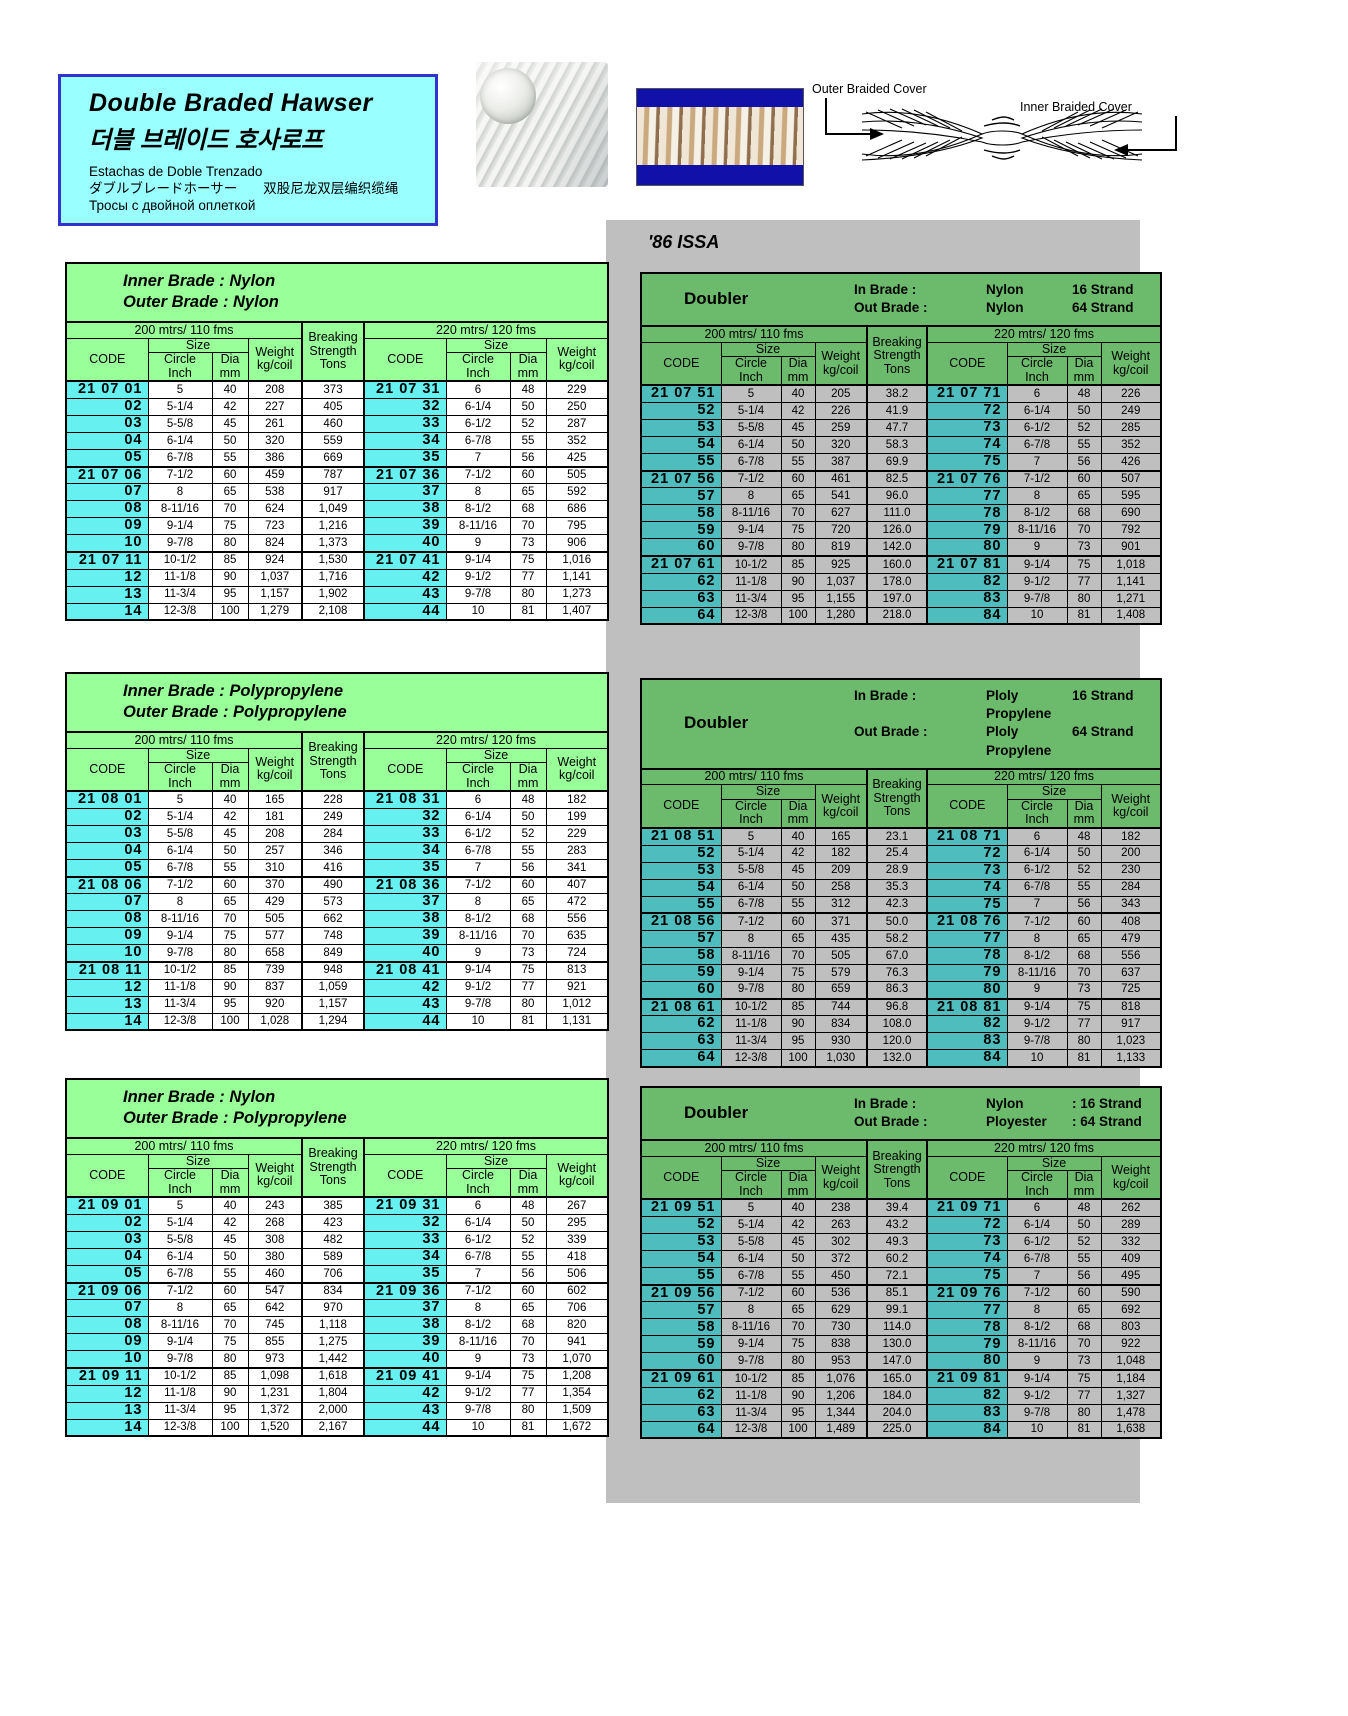 The image size is (1348, 1716). I want to click on row-weight-2: 507, so click(1131, 479).